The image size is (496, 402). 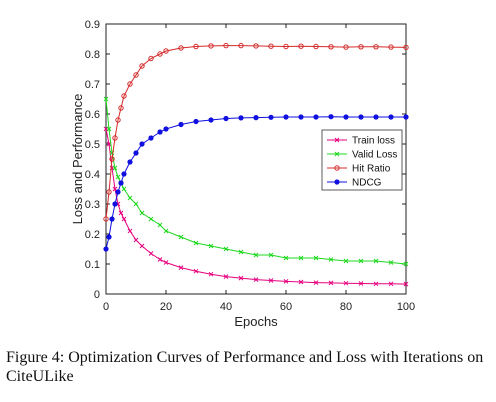 I want to click on y-tick-label: 0.6, so click(x=92, y=115).